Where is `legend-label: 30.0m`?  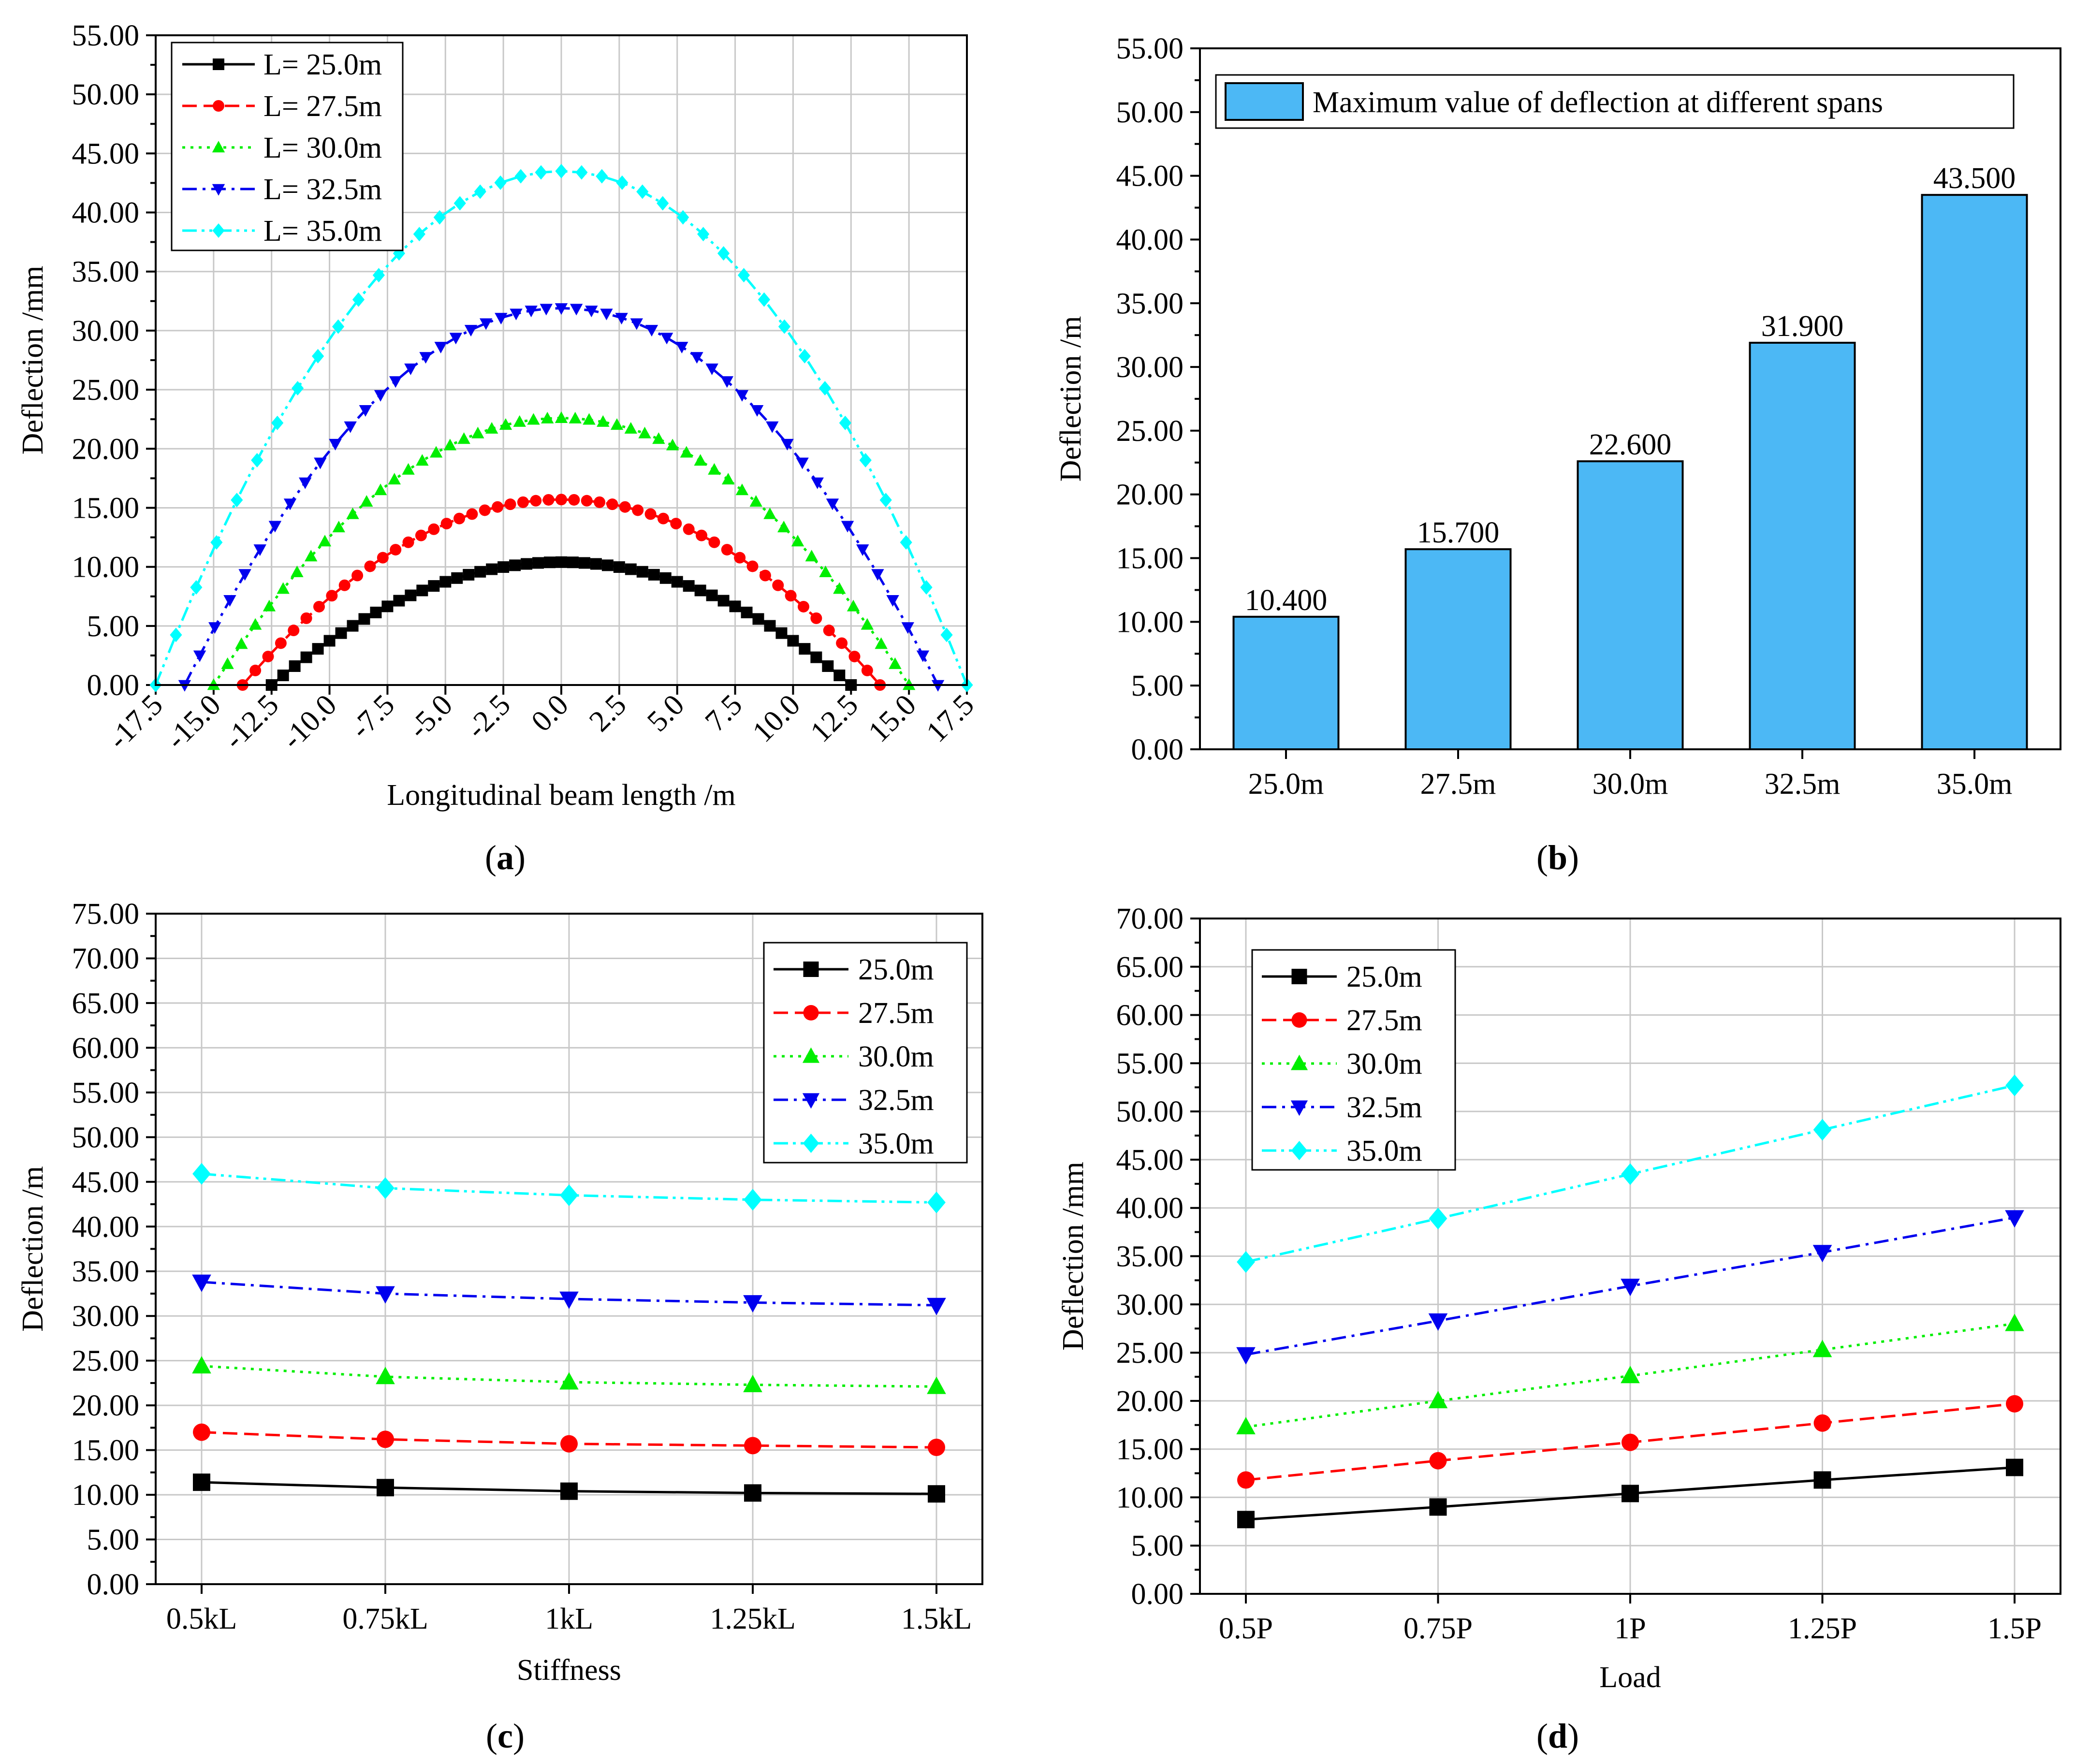
legend-label: 30.0m is located at coordinates (1384, 1064).